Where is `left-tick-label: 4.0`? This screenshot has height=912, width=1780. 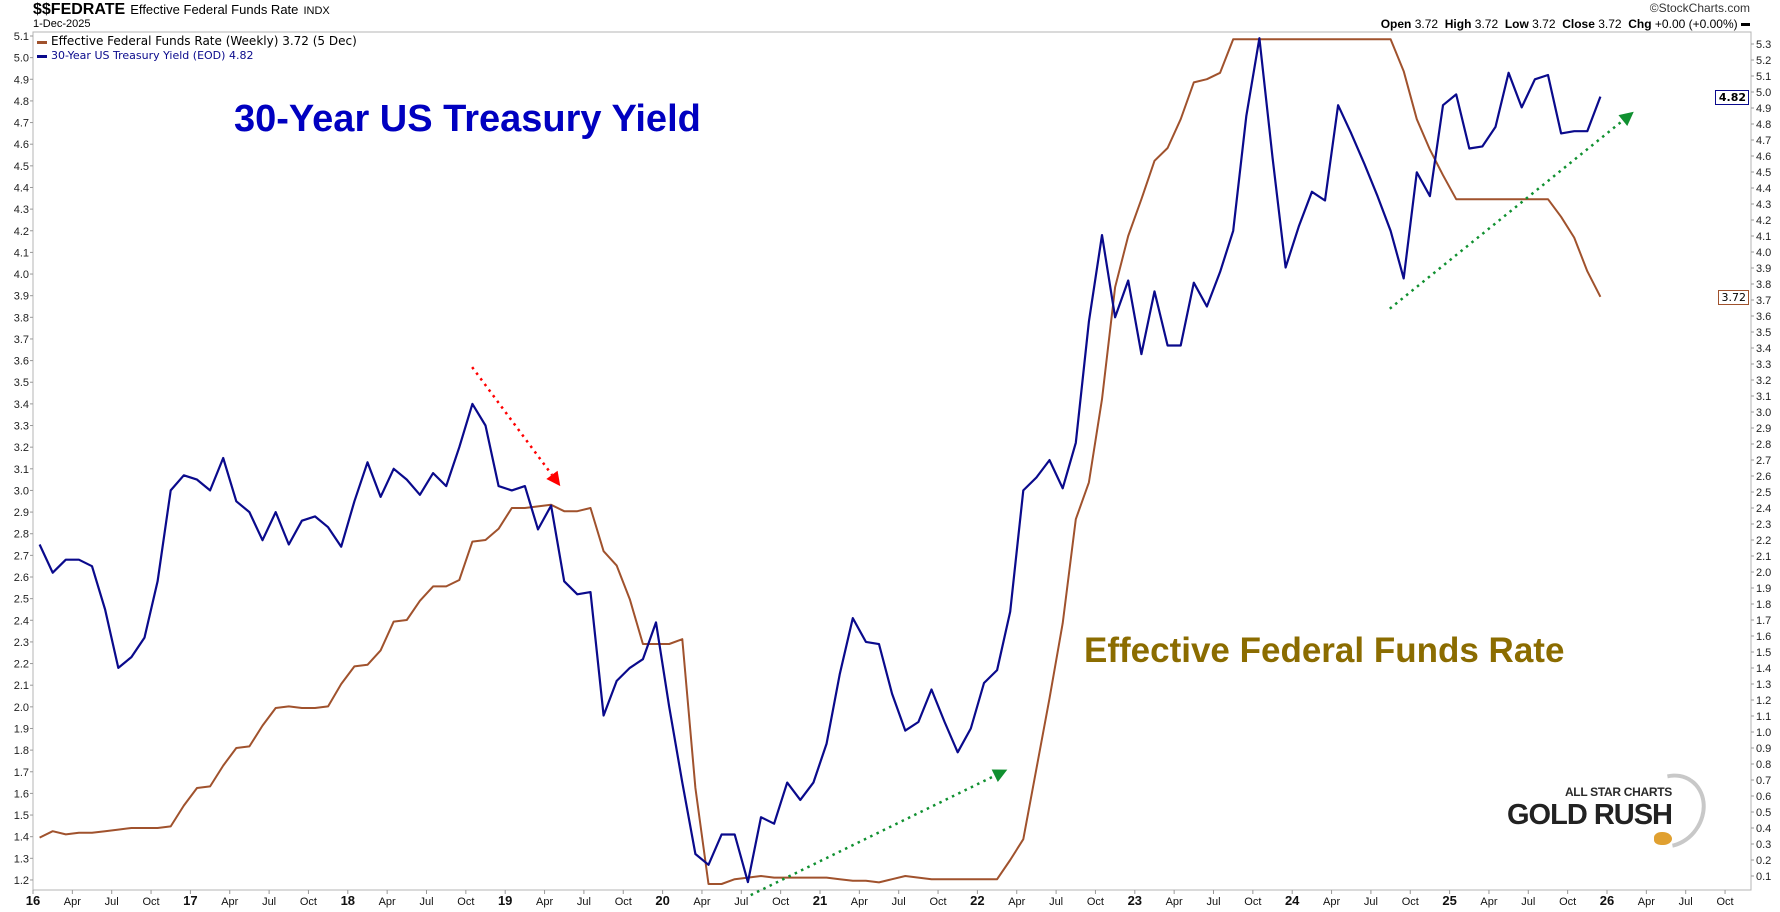
left-tick-label: 4.0 is located at coordinates (21, 275).